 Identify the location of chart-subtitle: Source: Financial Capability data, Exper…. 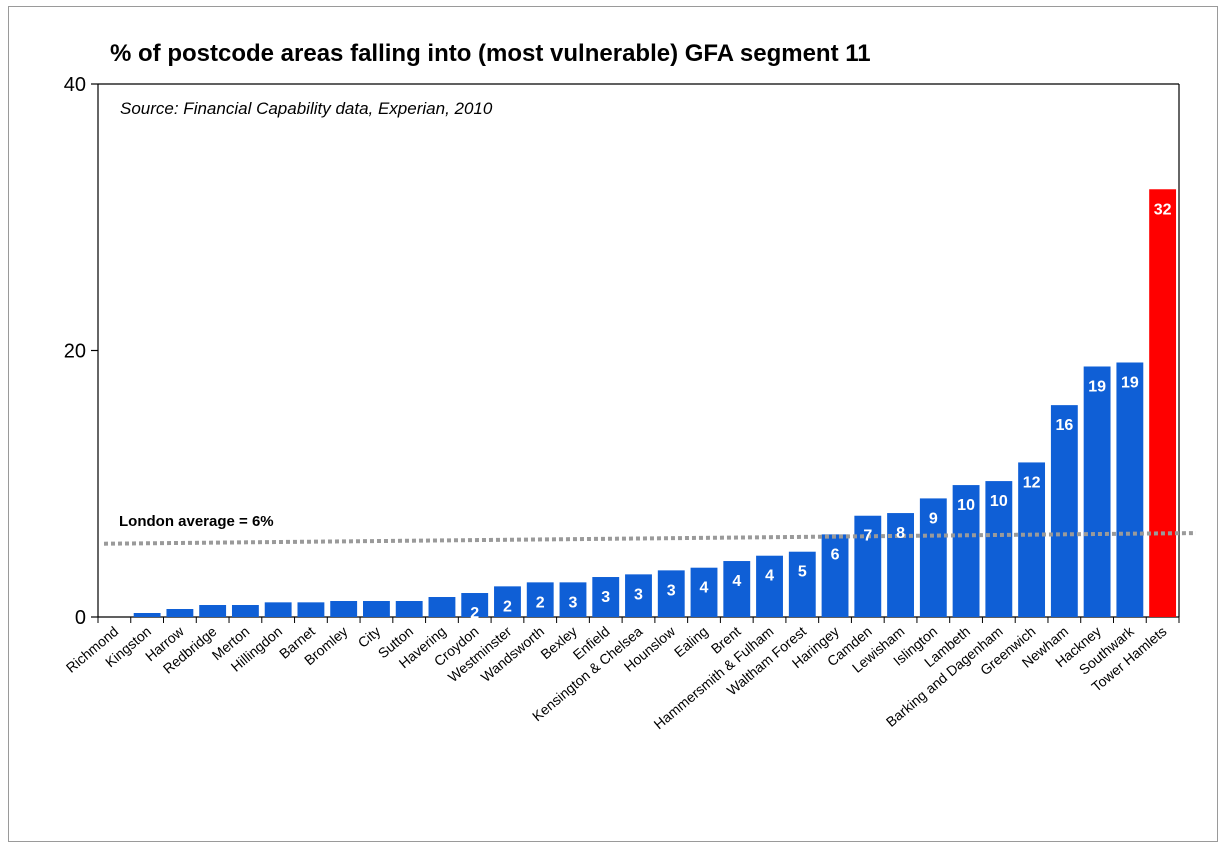
(306, 108).